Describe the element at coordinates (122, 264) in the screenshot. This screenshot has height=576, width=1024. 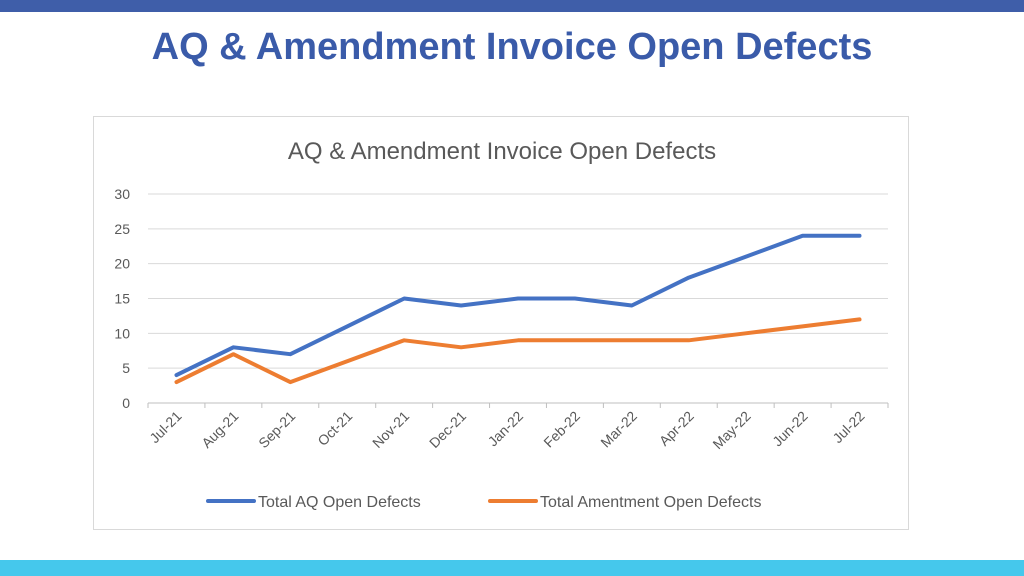
I see `y-tick-label: 20` at that location.